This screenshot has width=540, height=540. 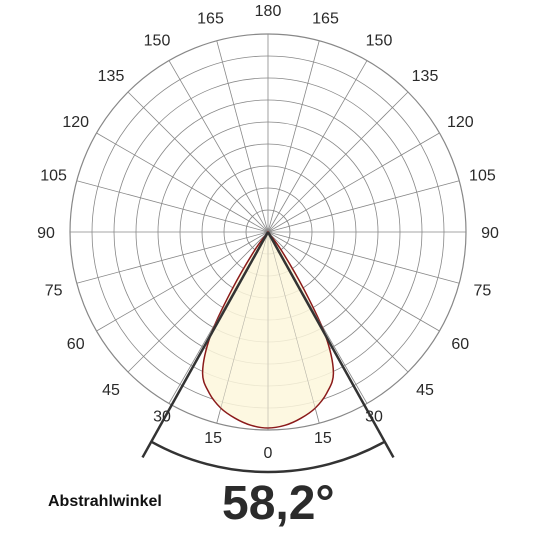 I want to click on angle-label-right-90: 90, so click(x=490, y=233).